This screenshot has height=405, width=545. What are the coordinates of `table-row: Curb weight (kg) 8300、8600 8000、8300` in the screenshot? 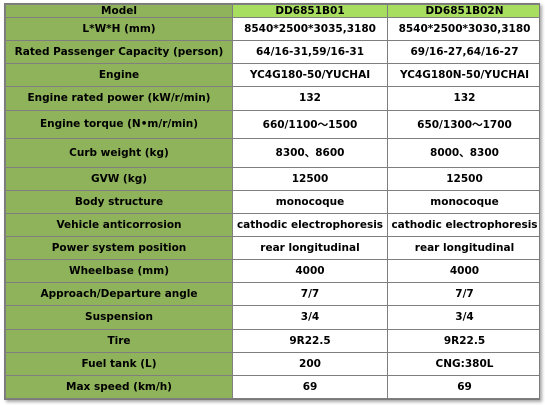 It's located at (272, 153).